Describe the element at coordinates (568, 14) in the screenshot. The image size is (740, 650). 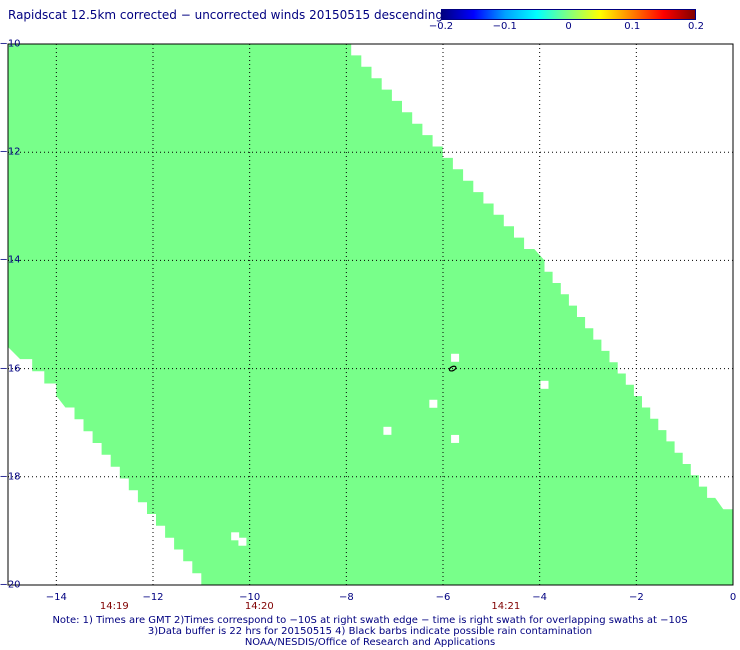
I see `colorbar` at that location.